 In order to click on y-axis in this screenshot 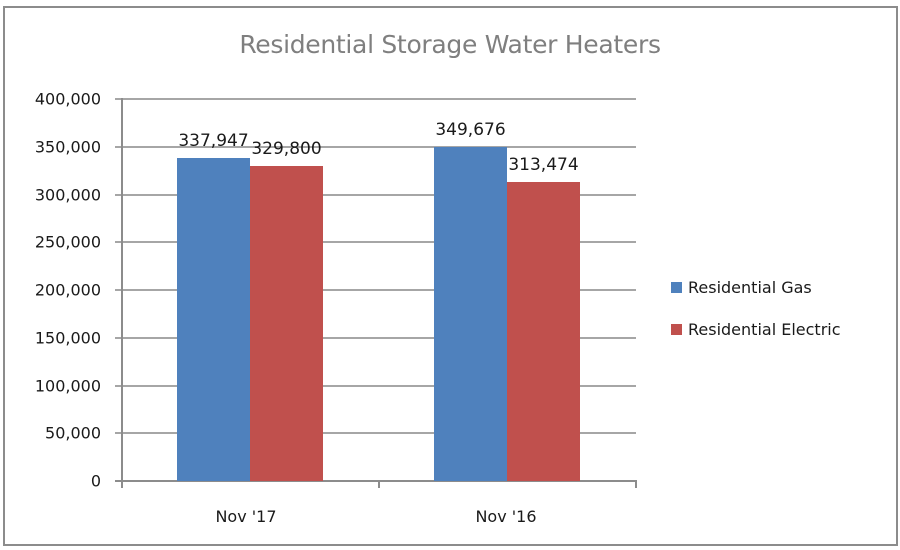, I will do `click(122, 293)`.